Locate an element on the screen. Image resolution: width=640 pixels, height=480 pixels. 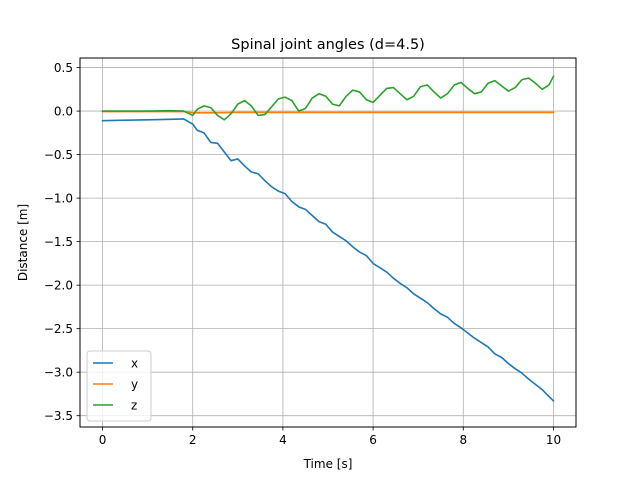
x-tick-label: 4 is located at coordinates (283, 440).